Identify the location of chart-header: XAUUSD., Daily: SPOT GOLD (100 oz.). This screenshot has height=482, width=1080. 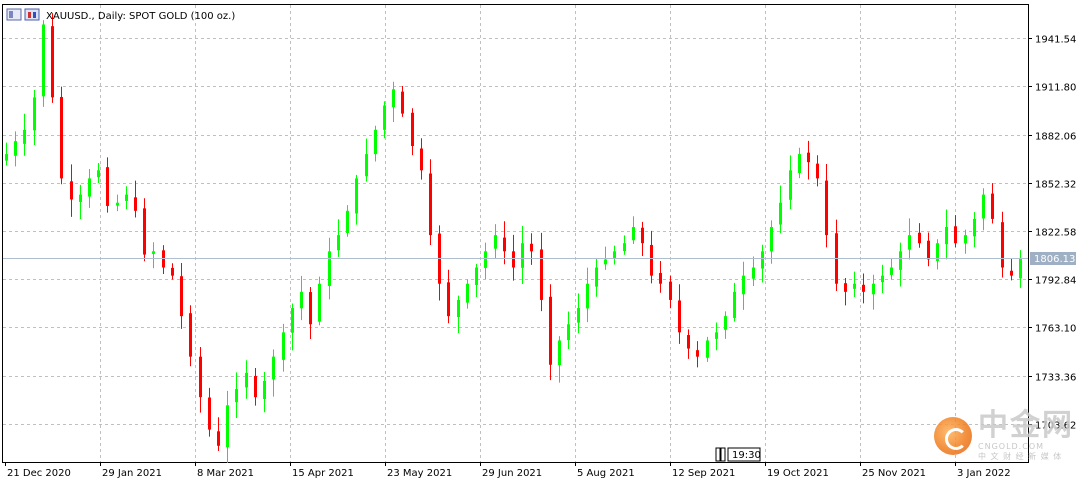
(120, 15).